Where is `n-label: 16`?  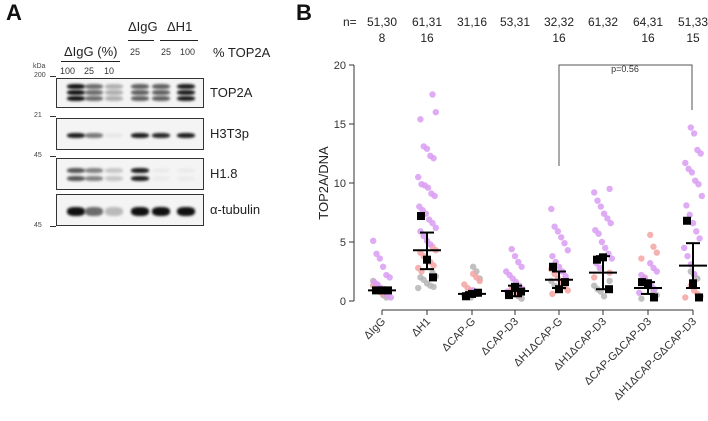 n-label: 16 is located at coordinates (559, 38).